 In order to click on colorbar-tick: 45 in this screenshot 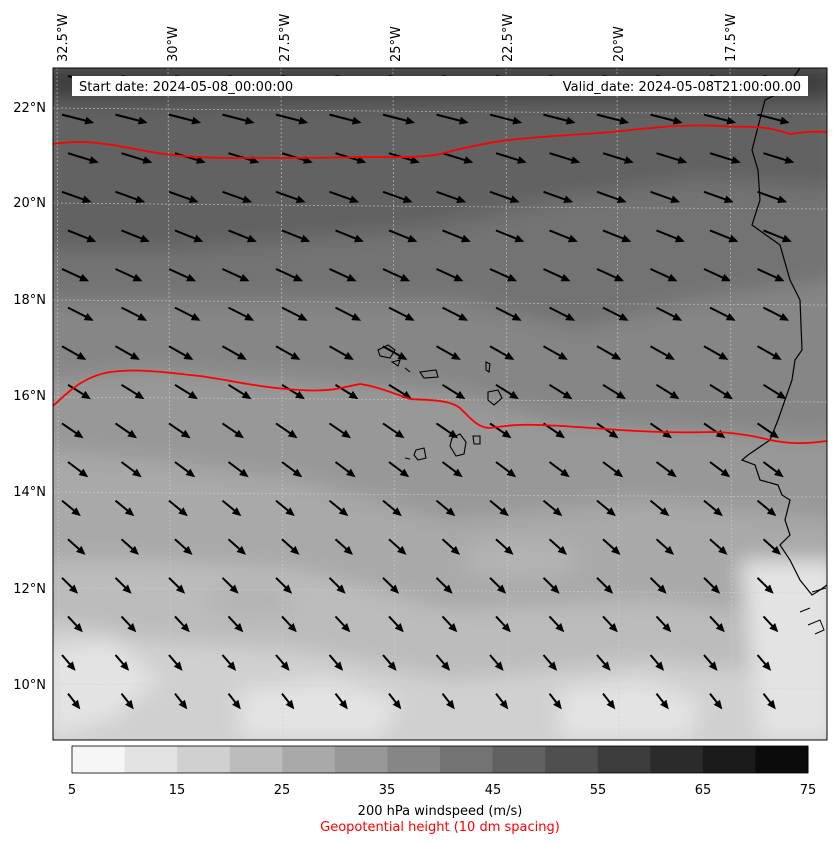, I will do `click(493, 790)`.